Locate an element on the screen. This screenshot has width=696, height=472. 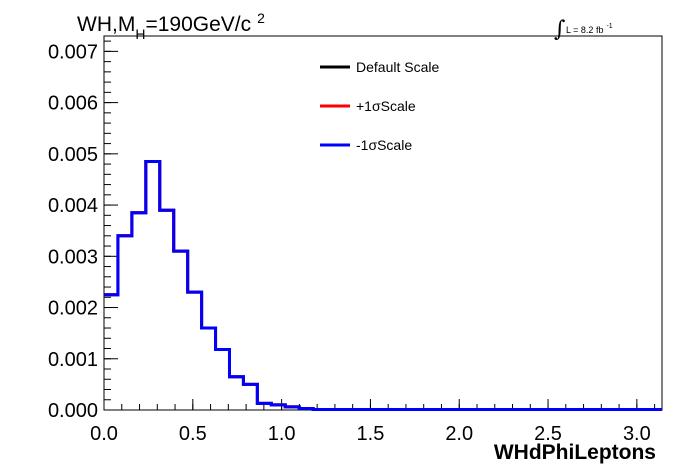
x-tick-label: 0.0 is located at coordinates (104, 434).